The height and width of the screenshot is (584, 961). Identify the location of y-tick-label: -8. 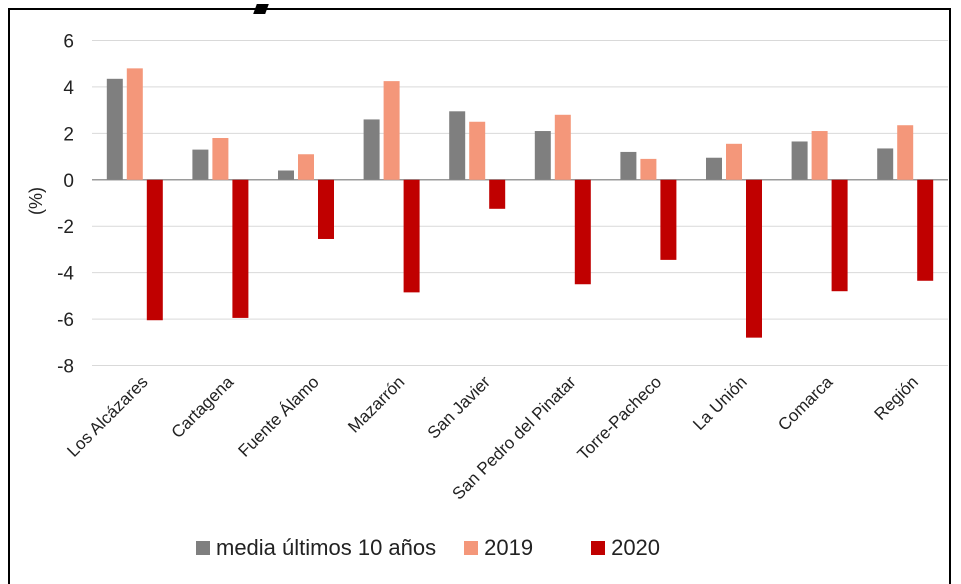
(65, 367).